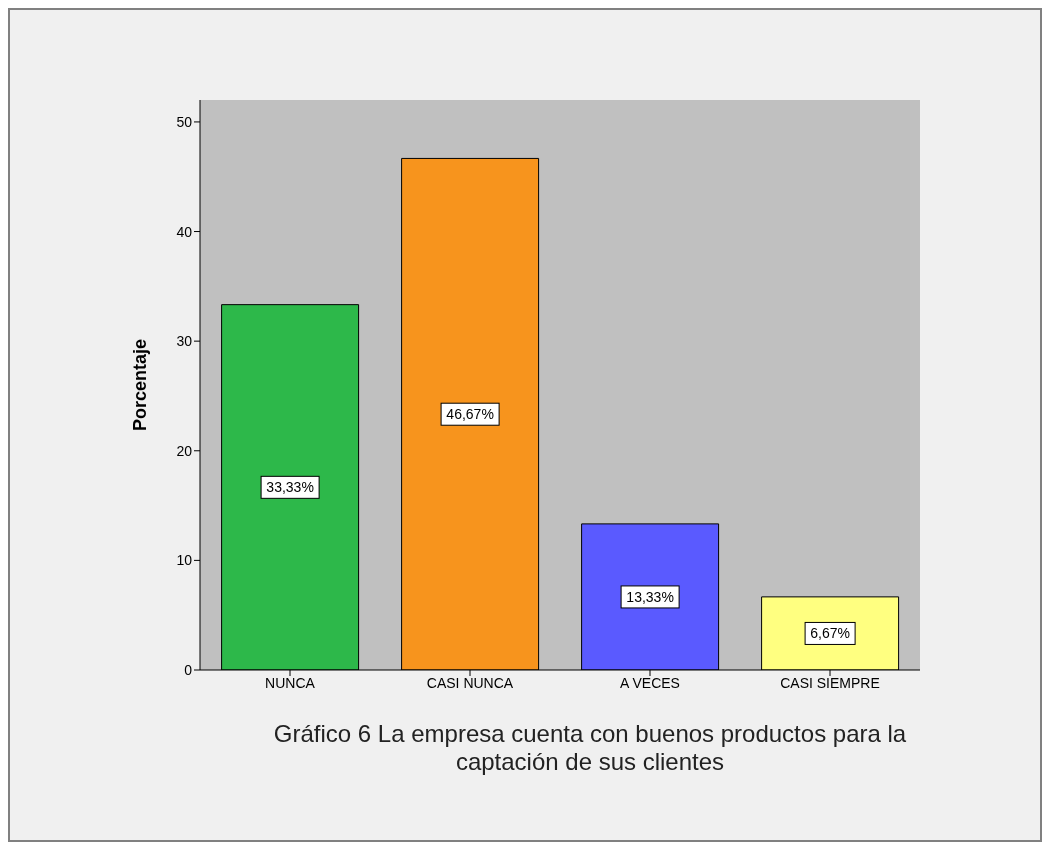 The width and height of the screenshot is (1059, 855). Describe the element at coordinates (290, 487) in the screenshot. I see `data-label: 33,33%` at that location.